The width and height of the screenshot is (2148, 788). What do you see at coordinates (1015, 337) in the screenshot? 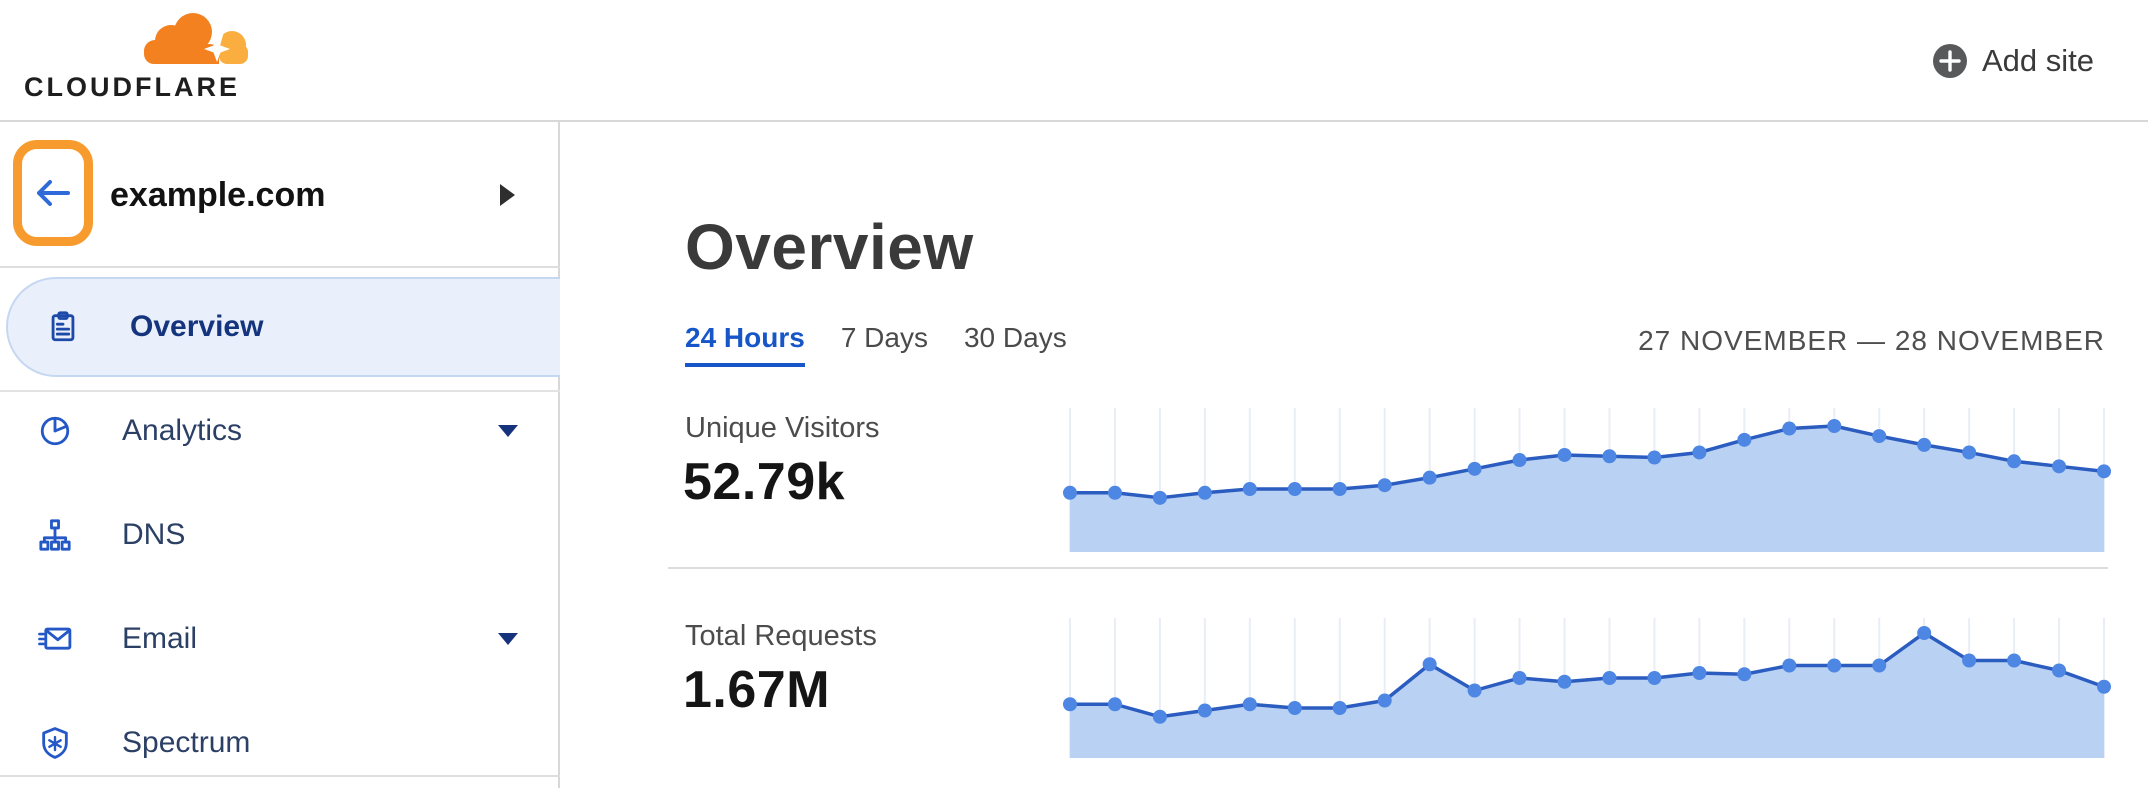
I see `tab-30-days: 30 Days` at bounding box center [1015, 337].